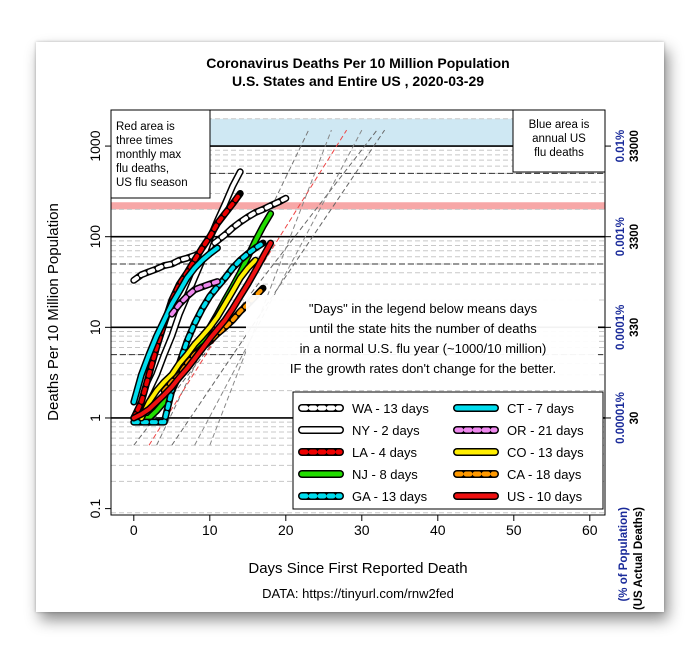 The image size is (700, 655). What do you see at coordinates (142, 169) in the screenshot?
I see `red-note-line: flu deaths,` at bounding box center [142, 169].